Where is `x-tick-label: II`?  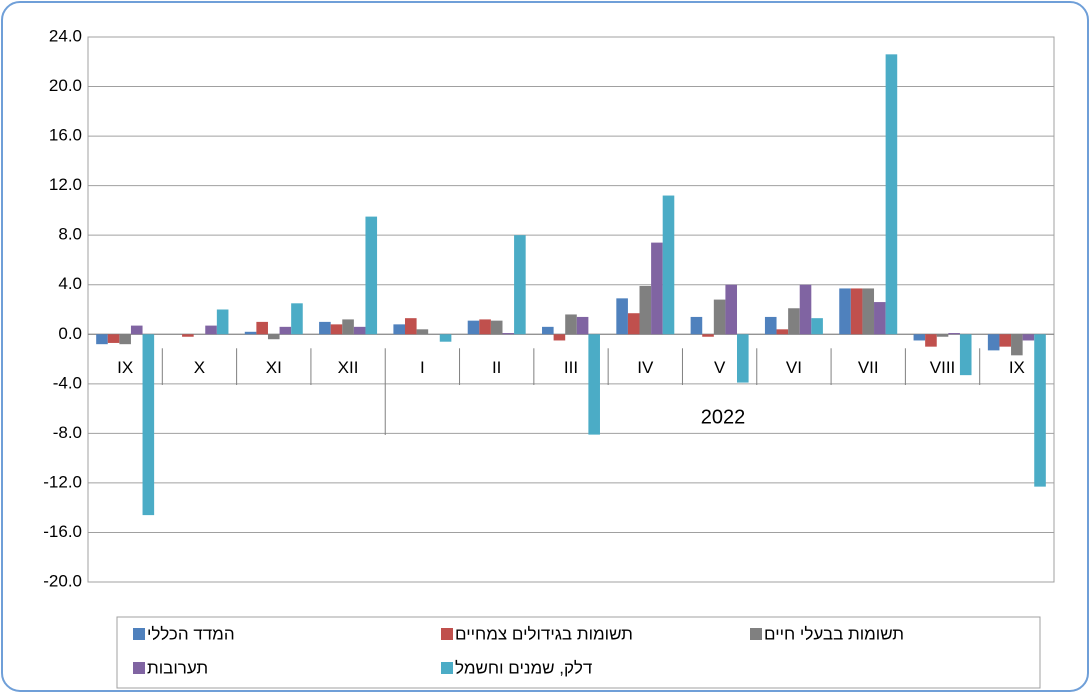 x-tick-label: II is located at coordinates (496, 367).